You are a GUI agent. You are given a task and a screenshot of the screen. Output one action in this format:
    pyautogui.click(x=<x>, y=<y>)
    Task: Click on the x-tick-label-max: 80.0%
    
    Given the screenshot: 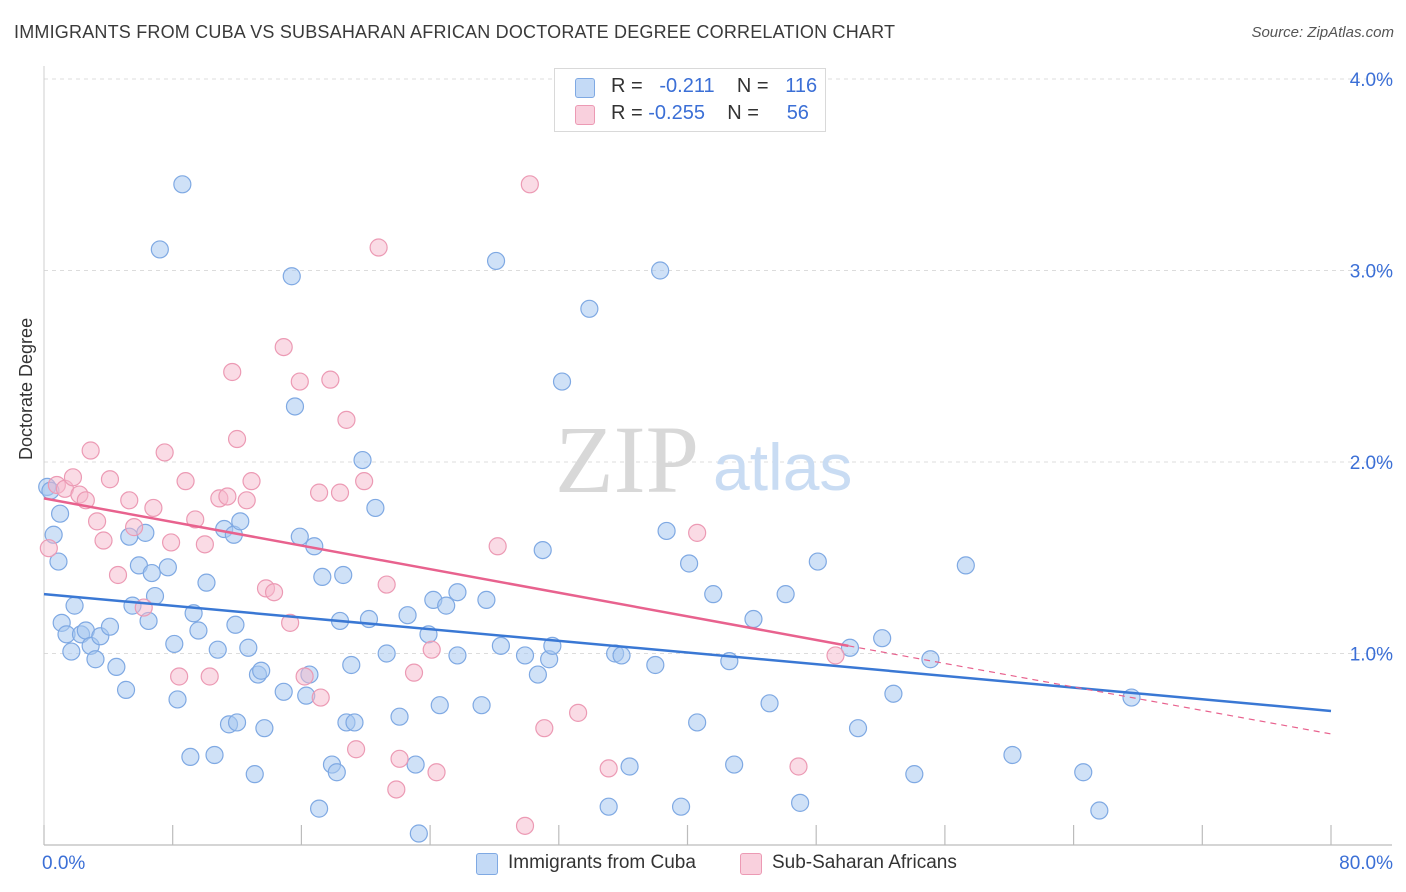 What is the action you would take?
    pyautogui.click(x=1366, y=863)
    